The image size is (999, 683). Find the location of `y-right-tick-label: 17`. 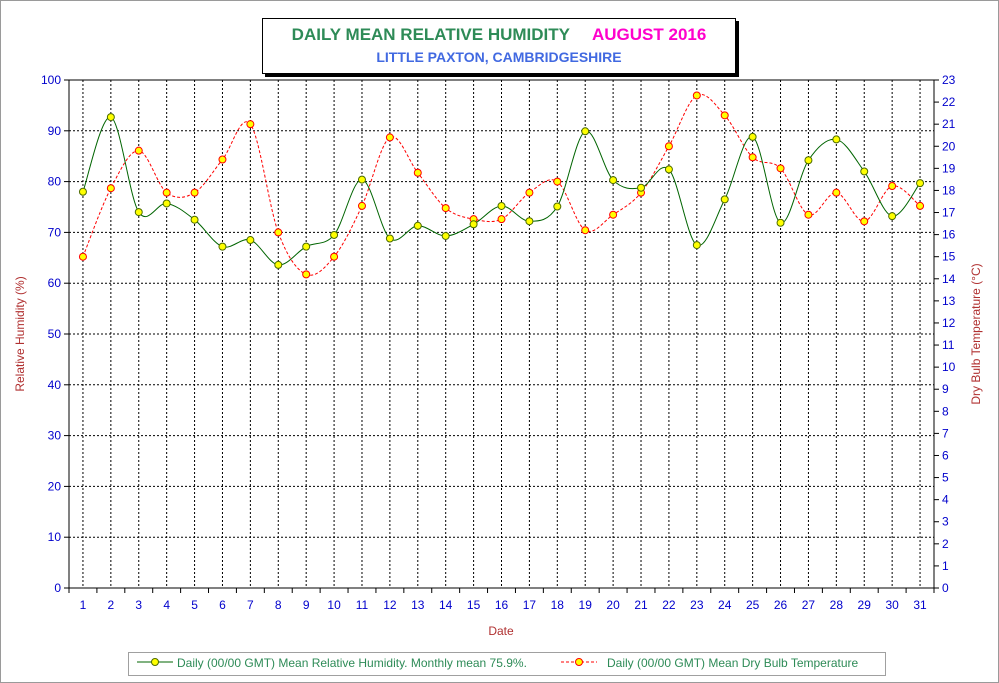

y-right-tick-label: 17 is located at coordinates (949, 213).